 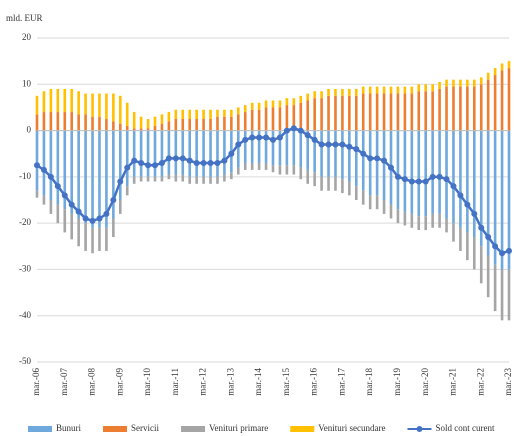 What do you see at coordinates (25, 315) in the screenshot?
I see `y-tick-label: -40` at bounding box center [25, 315].